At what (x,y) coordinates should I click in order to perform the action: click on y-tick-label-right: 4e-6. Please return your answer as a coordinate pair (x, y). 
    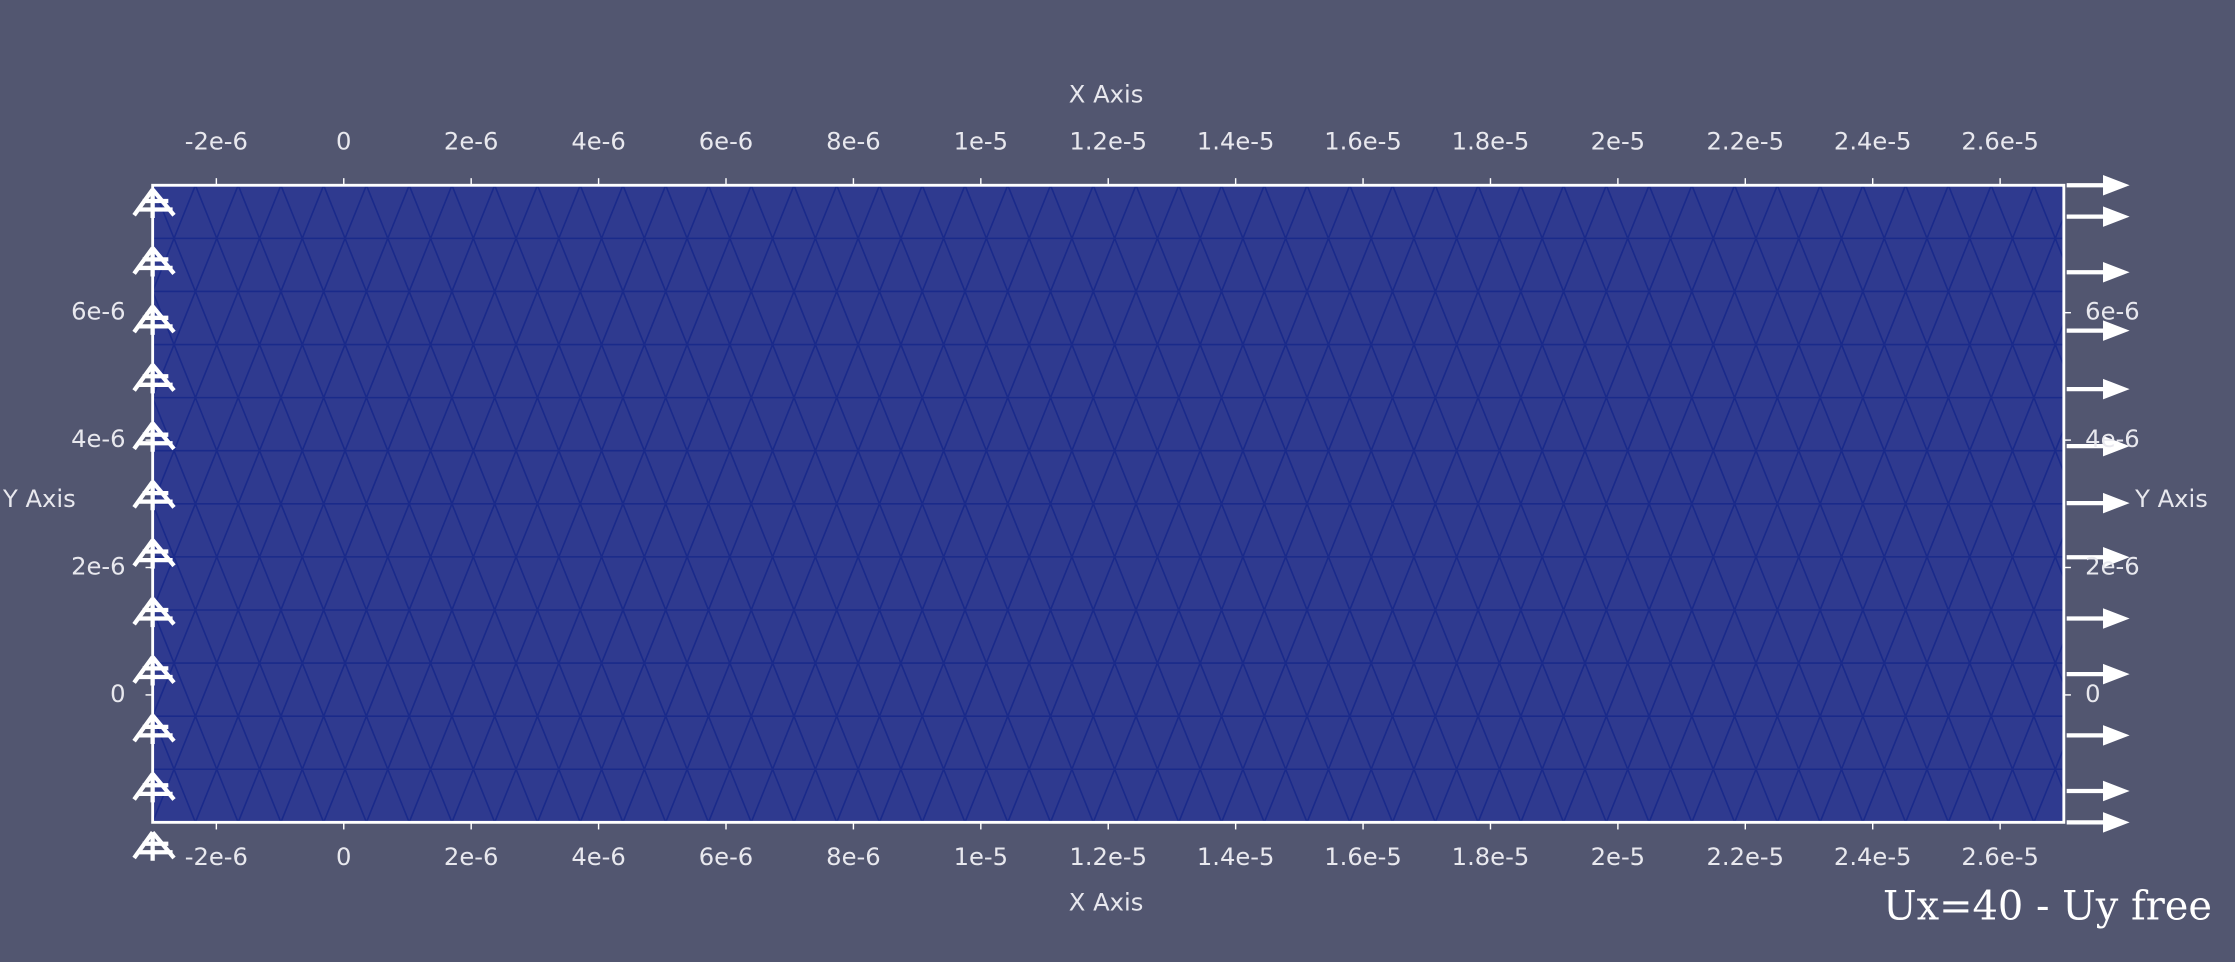
    Looking at the image, I should click on (2112, 439).